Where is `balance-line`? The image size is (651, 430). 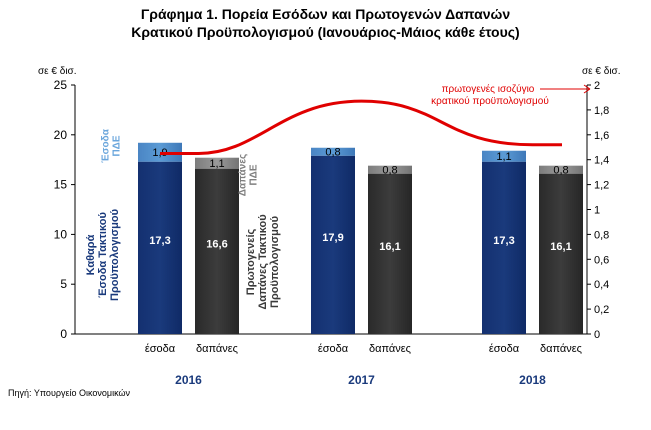 balance-line is located at coordinates (361, 127).